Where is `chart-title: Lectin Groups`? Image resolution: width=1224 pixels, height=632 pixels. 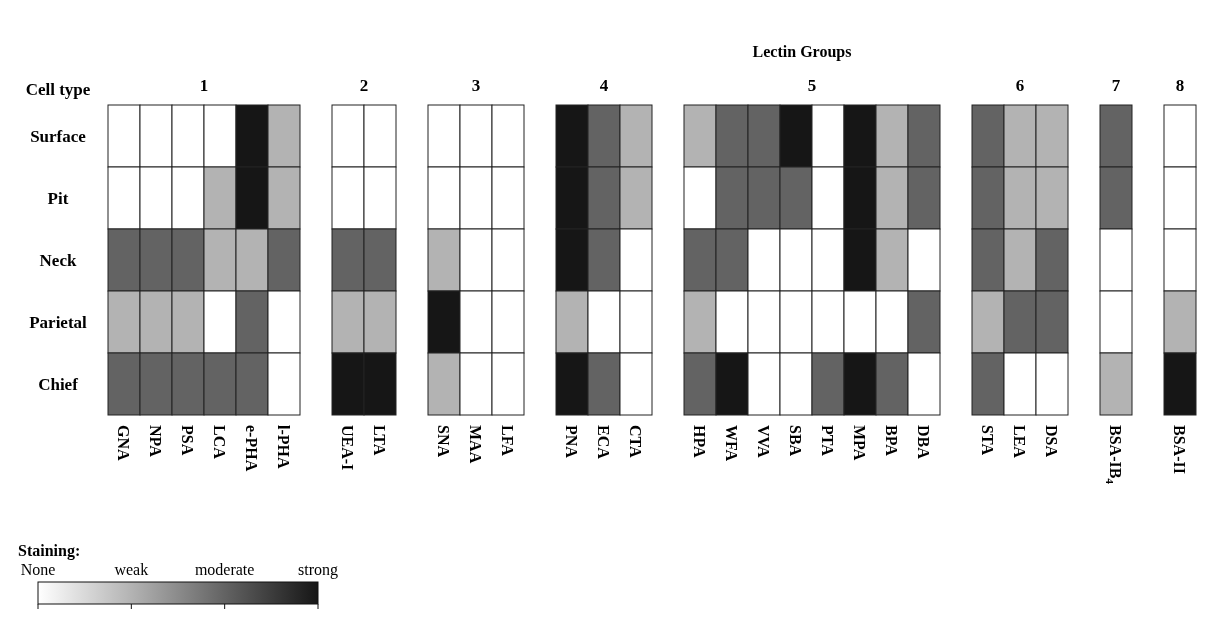 chart-title: Lectin Groups is located at coordinates (802, 52).